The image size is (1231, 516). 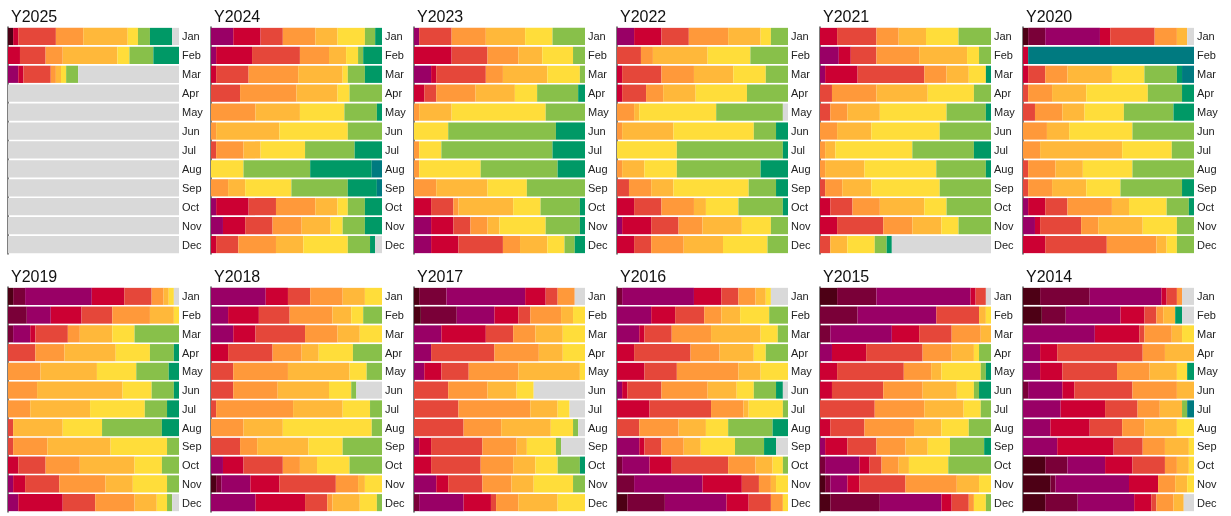 I want to click on y-tick-label: May, so click(x=802, y=112).